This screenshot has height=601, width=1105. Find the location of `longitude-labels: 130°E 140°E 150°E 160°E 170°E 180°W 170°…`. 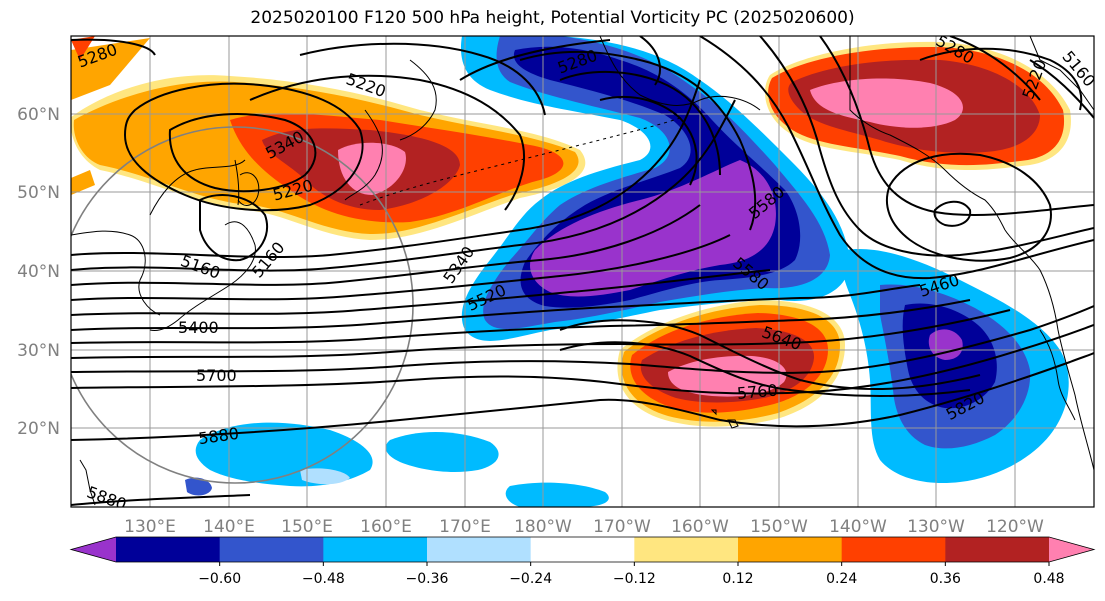

longitude-labels: 130°E 140°E 150°E 160°E 170°E 180°W 170°… is located at coordinates (584, 527).